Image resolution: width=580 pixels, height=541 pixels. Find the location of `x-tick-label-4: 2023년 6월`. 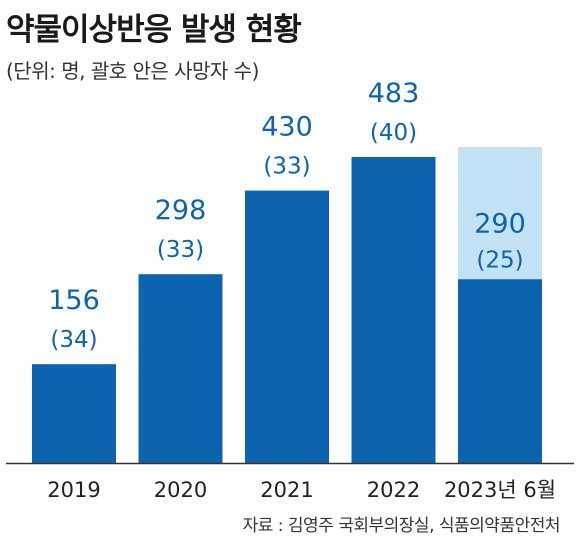

x-tick-label-4: 2023년 6월 is located at coordinates (500, 490).